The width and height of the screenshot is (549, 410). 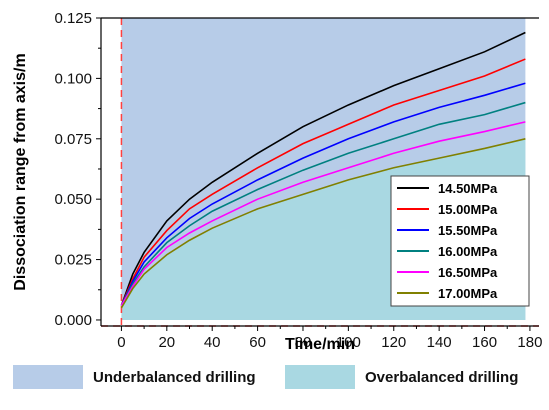 I want to click on region-legend-item-underbalanced: Underbalanced drilling, so click(x=134, y=377).